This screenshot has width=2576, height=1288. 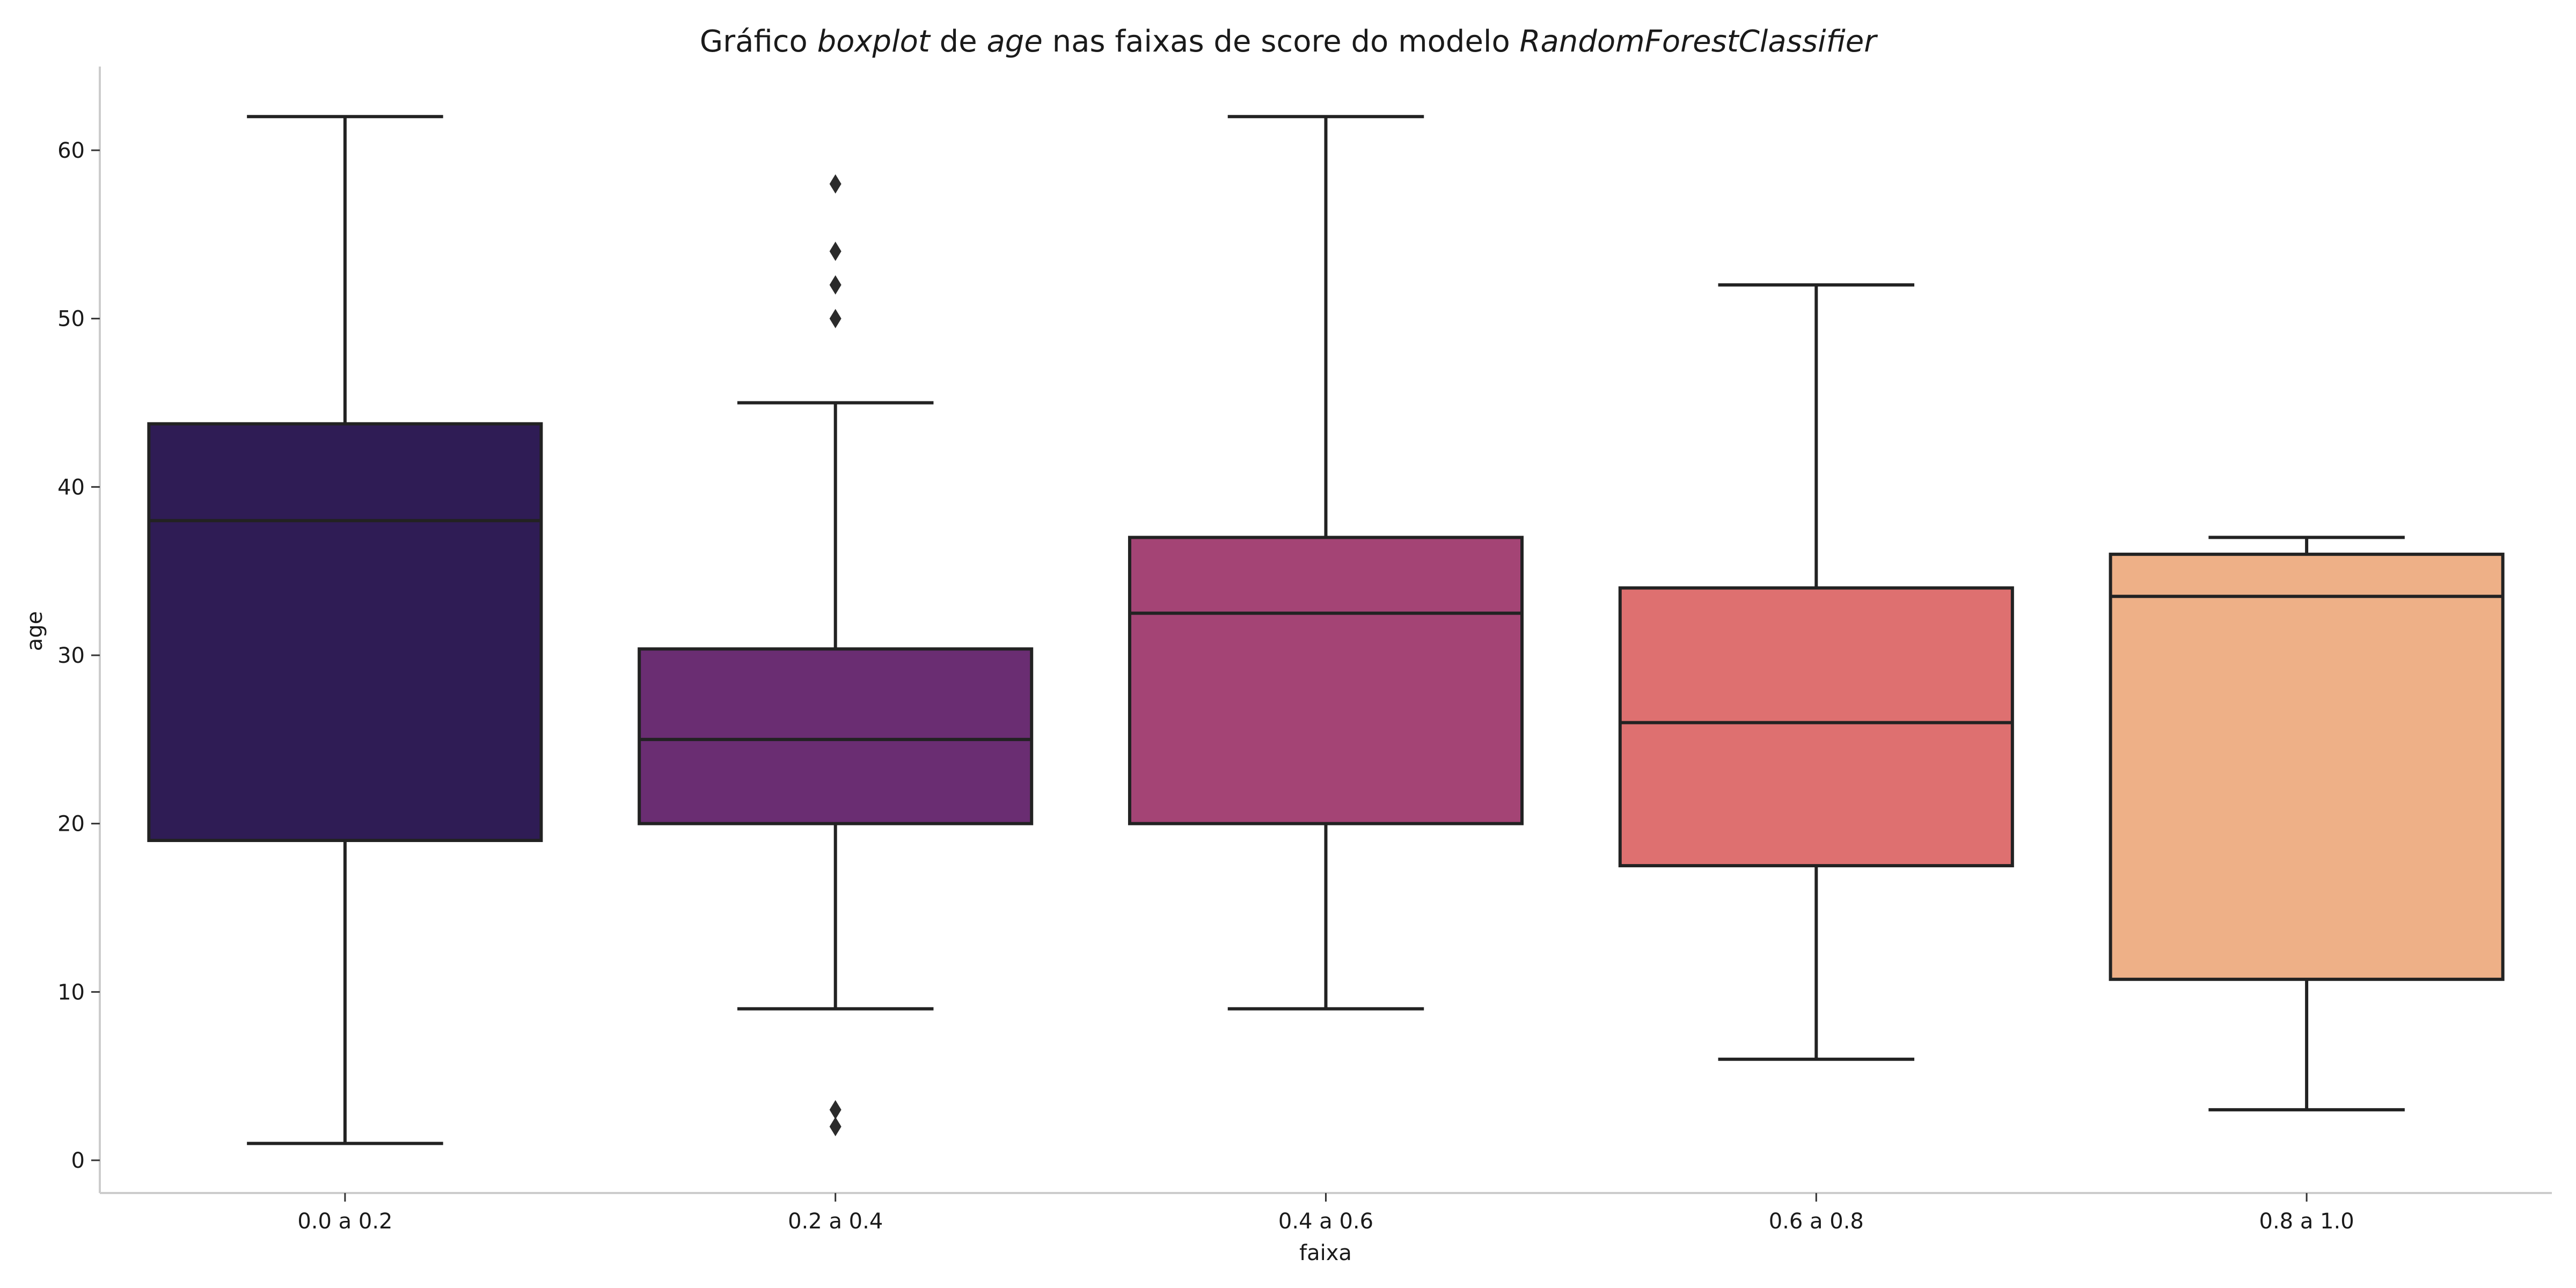 What do you see at coordinates (71, 150) in the screenshot?
I see `y-tick-label: 60` at bounding box center [71, 150].